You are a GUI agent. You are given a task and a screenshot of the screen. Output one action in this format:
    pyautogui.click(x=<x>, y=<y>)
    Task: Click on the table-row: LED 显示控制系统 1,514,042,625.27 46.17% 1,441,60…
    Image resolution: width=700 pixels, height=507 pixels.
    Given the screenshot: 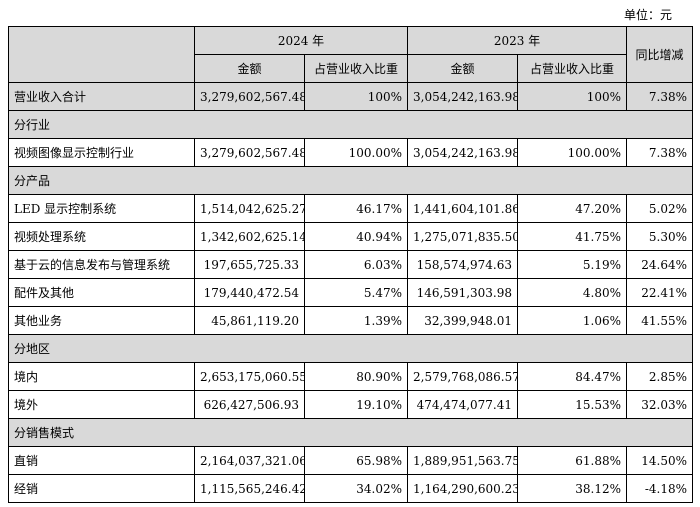 What is the action you would take?
    pyautogui.click(x=351, y=208)
    